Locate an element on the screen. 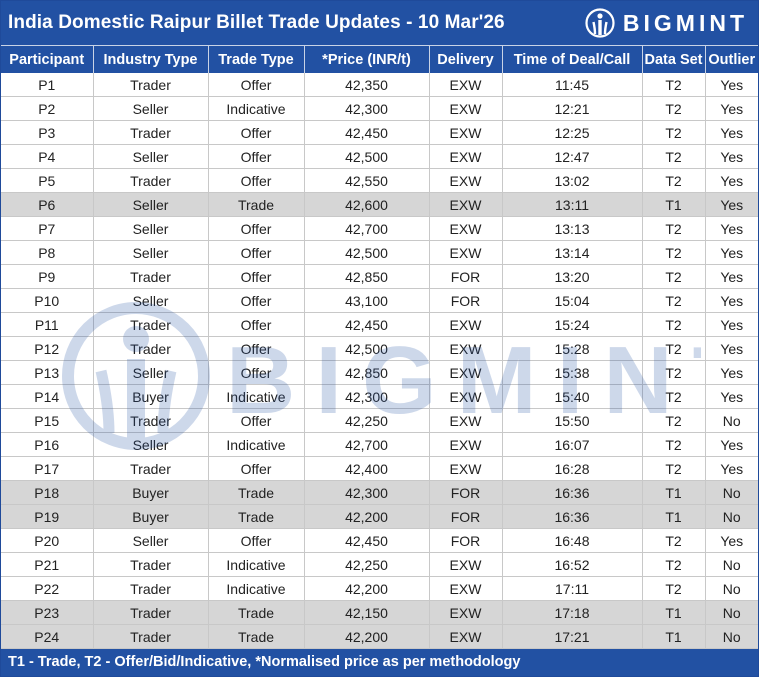 The image size is (759, 677). table-cell: 17:21 is located at coordinates (572, 636).